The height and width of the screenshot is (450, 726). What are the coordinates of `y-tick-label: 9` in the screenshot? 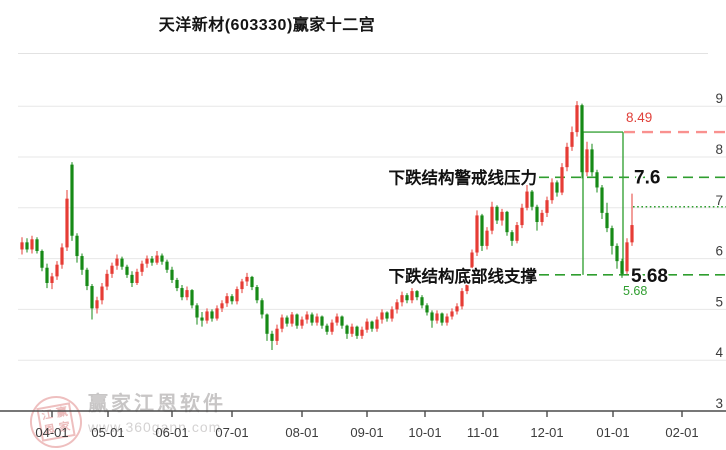 It's located at (719, 98).